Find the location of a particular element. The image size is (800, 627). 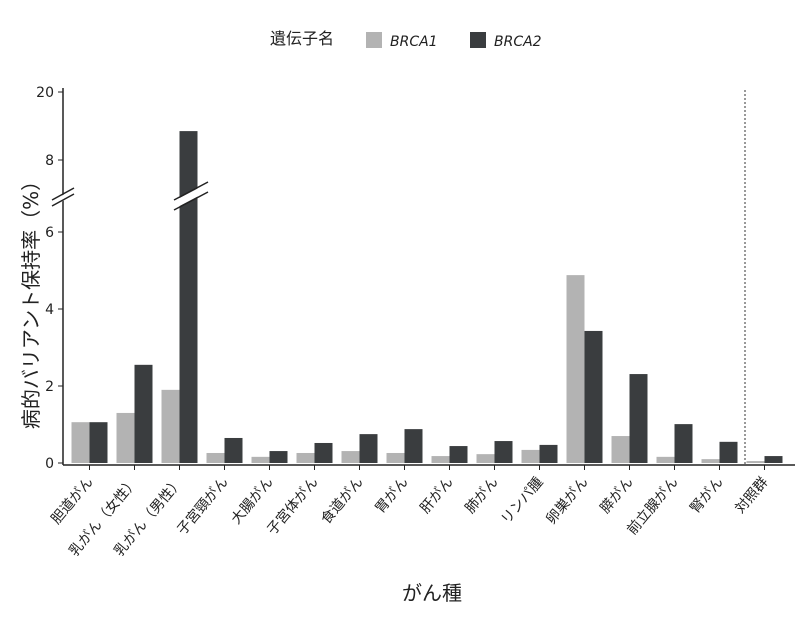

y-tick-label: 6 is located at coordinates (49, 233).